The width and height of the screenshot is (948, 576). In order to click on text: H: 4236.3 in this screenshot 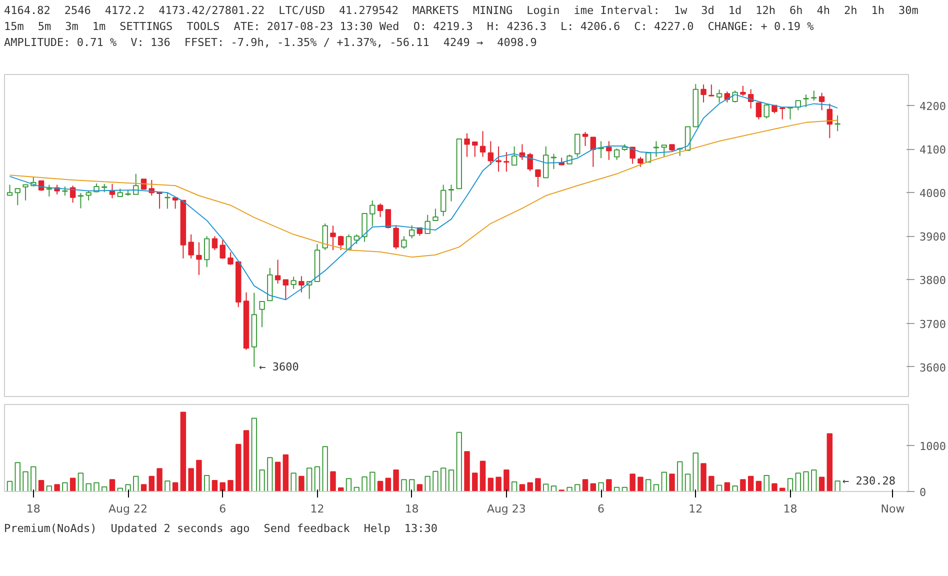, I will do `click(516, 27)`.